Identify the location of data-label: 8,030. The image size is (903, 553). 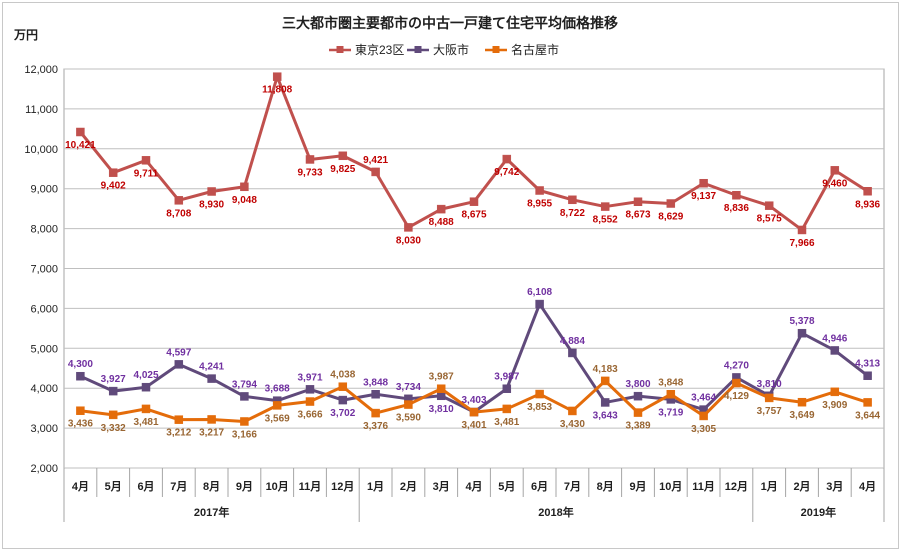
(408, 240).